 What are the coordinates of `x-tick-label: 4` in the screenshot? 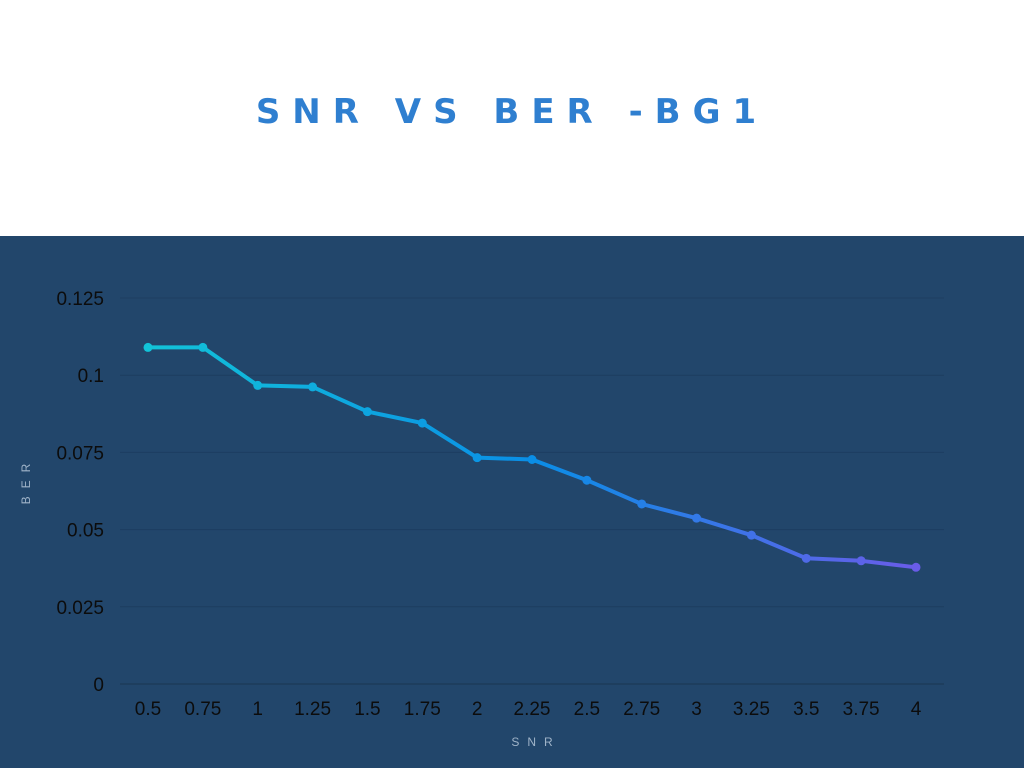 It's located at (916, 709).